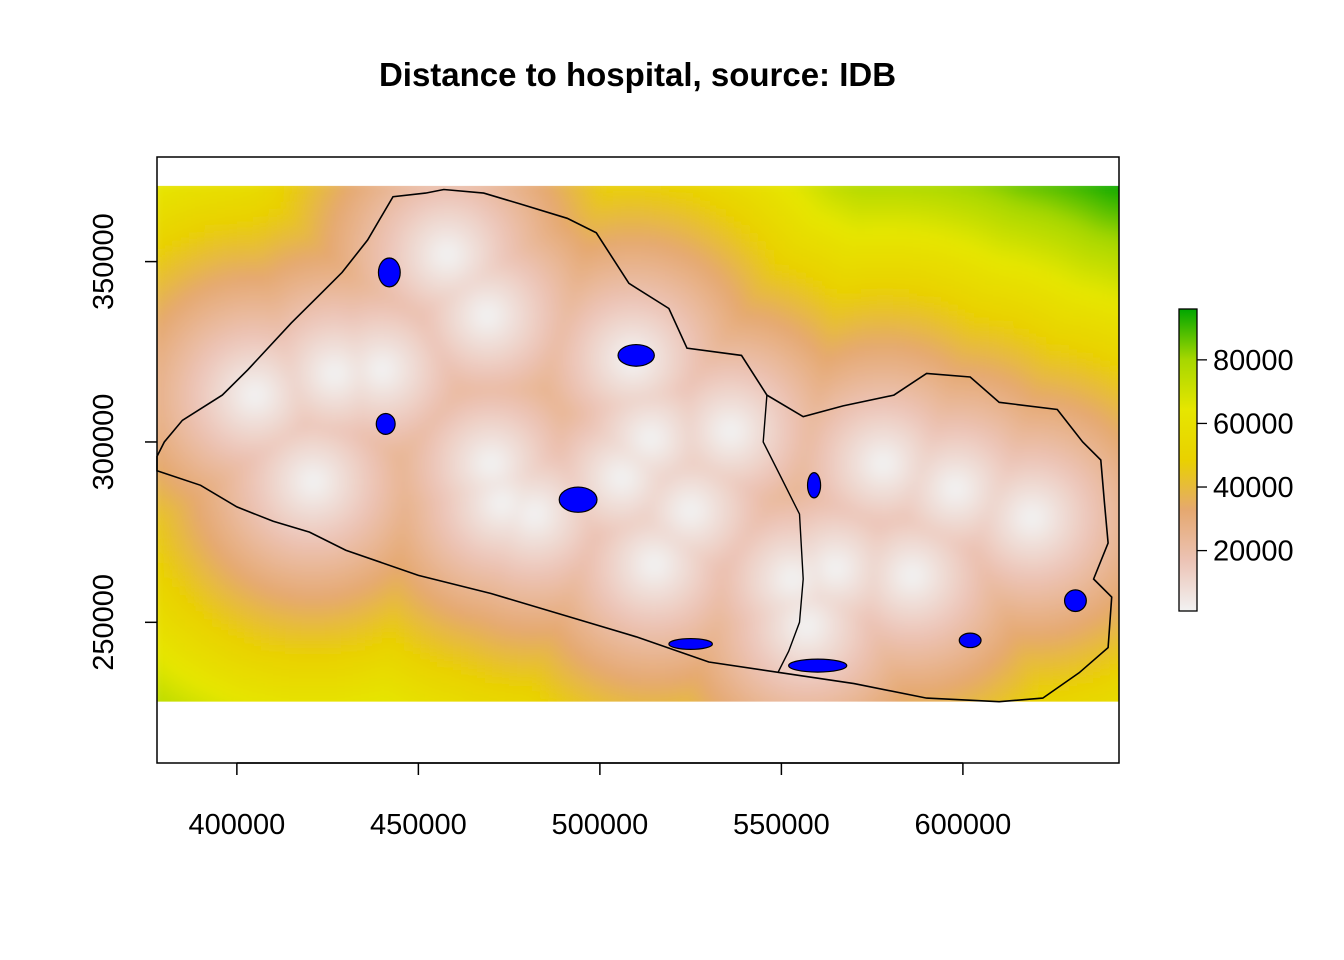 The width and height of the screenshot is (1344, 960). I want to click on legend-tick-label: 80000, so click(1253, 361).